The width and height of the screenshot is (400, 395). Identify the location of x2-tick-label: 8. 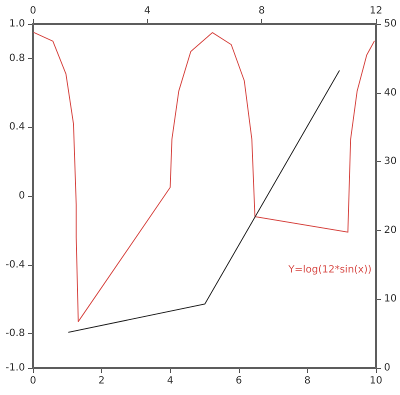
(261, 11).